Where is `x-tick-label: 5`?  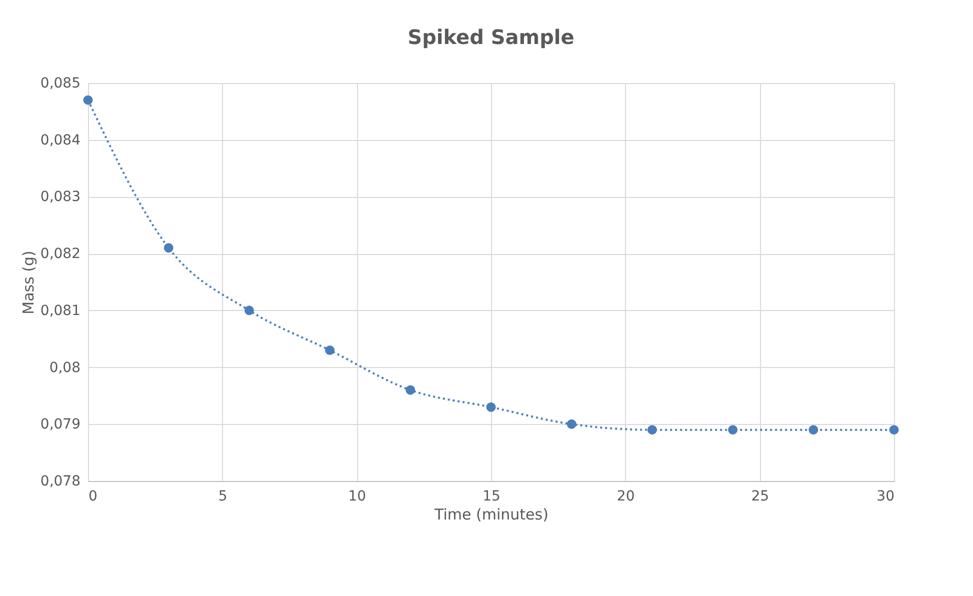
x-tick-label: 5 is located at coordinates (223, 496).